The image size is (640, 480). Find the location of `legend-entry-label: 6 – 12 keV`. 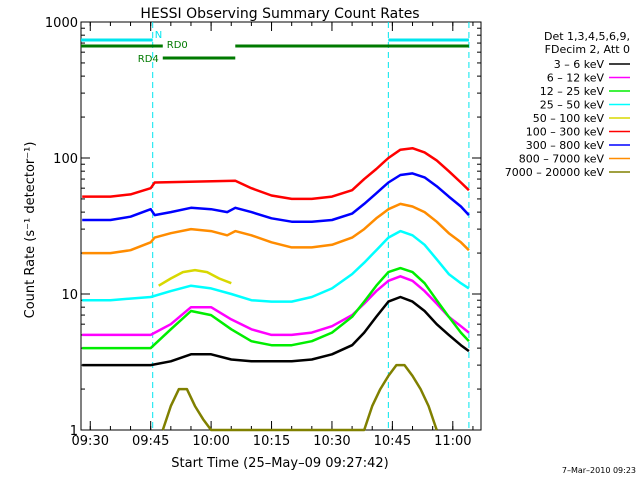

legend-entry-label: 6 – 12 keV is located at coordinates (576, 78).